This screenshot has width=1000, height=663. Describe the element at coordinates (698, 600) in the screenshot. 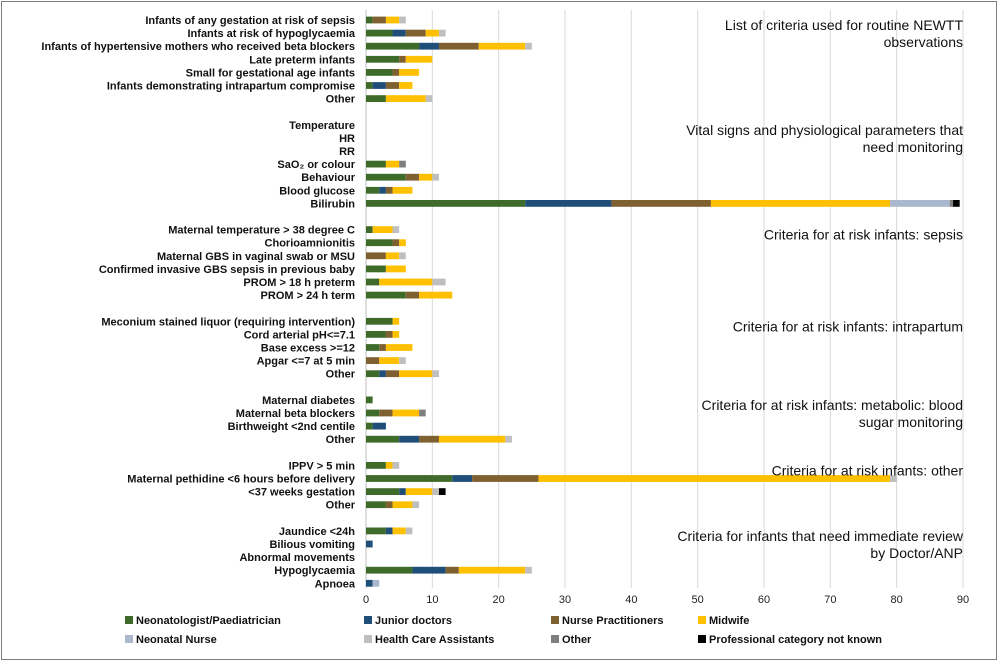

I see `x-tick-label-5: 50` at that location.